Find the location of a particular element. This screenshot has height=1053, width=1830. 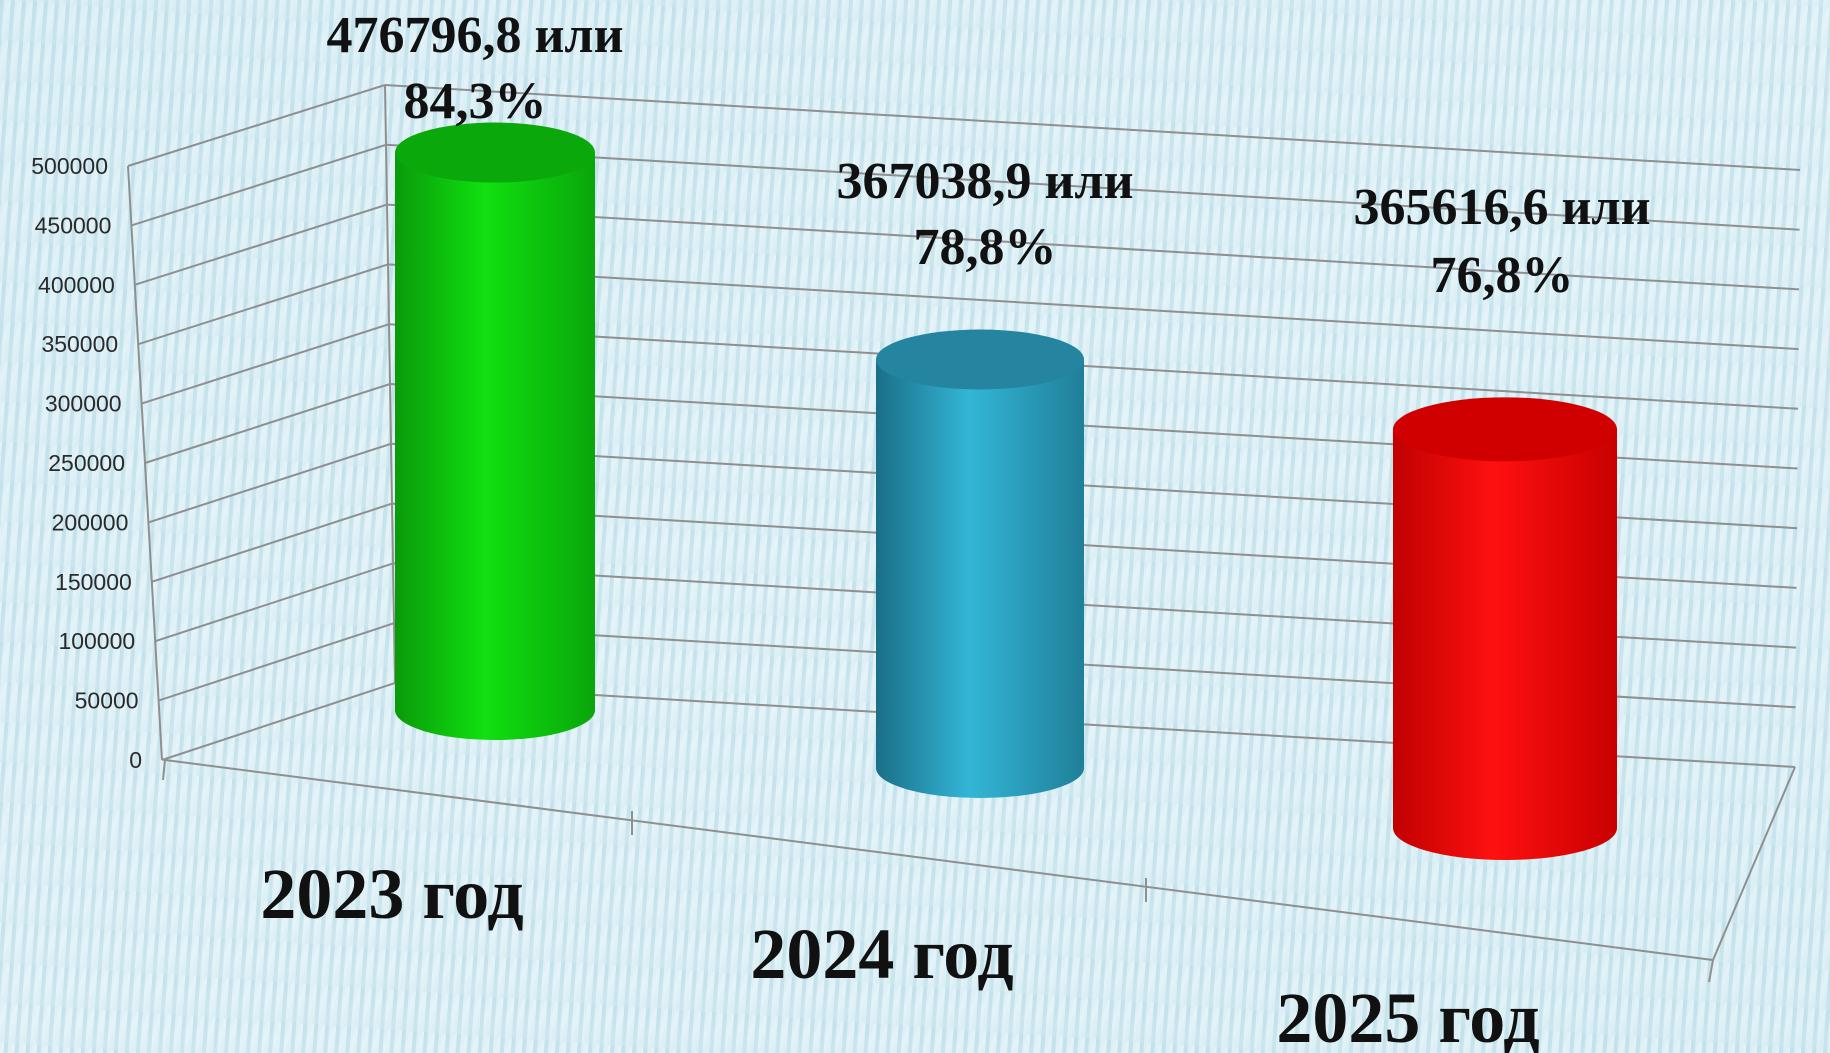

y-tick-label: 450000 is located at coordinates (73, 225).